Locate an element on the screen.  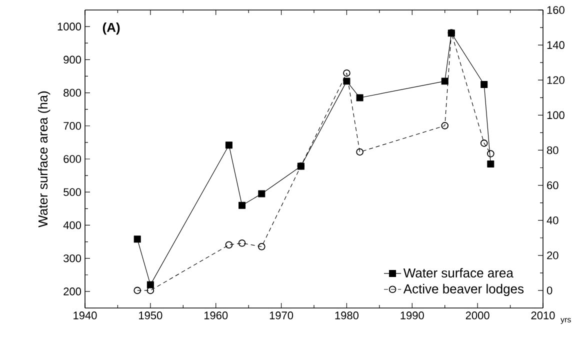
x-tick-label: 2010 is located at coordinates (543, 316).